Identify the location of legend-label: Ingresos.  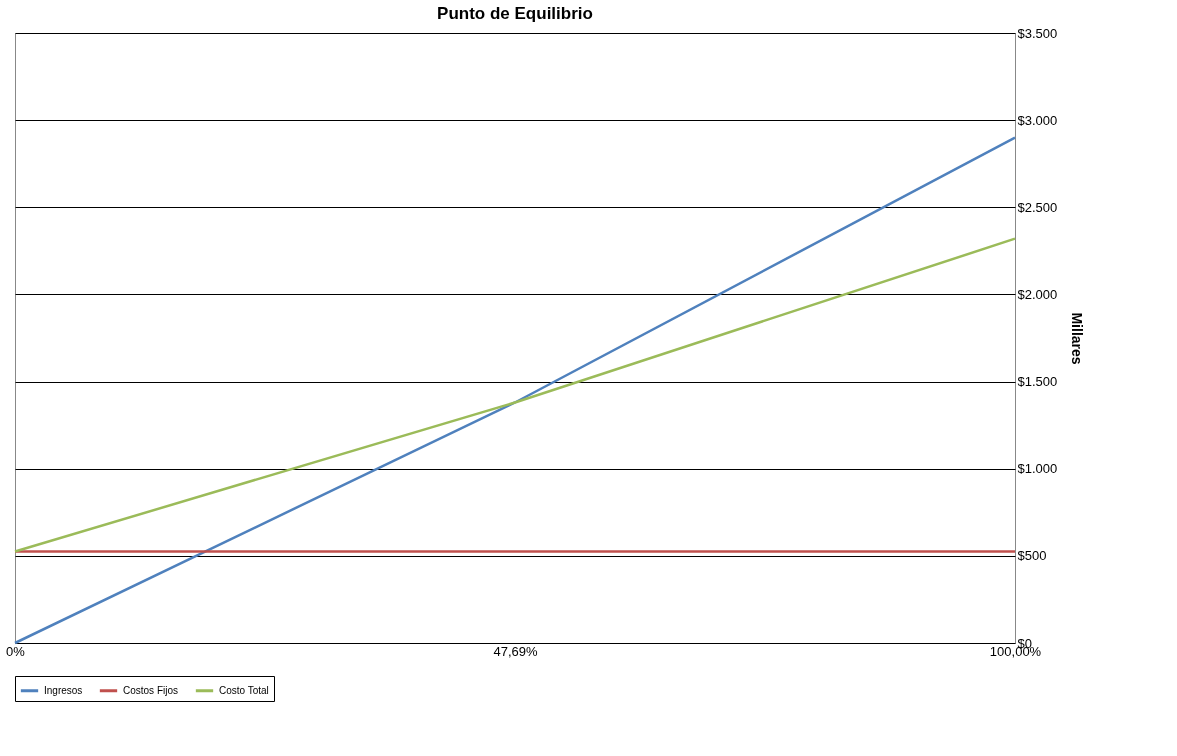
(63, 690).